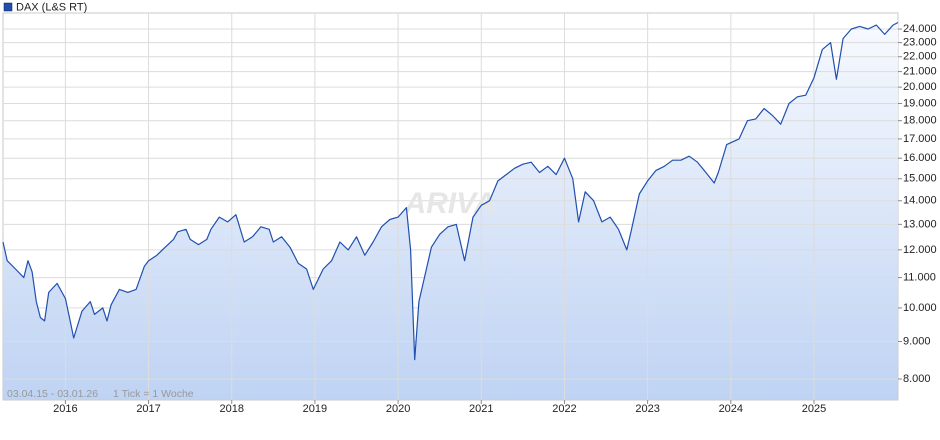 This screenshot has width=940, height=440. Describe the element at coordinates (647, 409) in the screenshot. I see `x-tick-label: 2023` at that location.